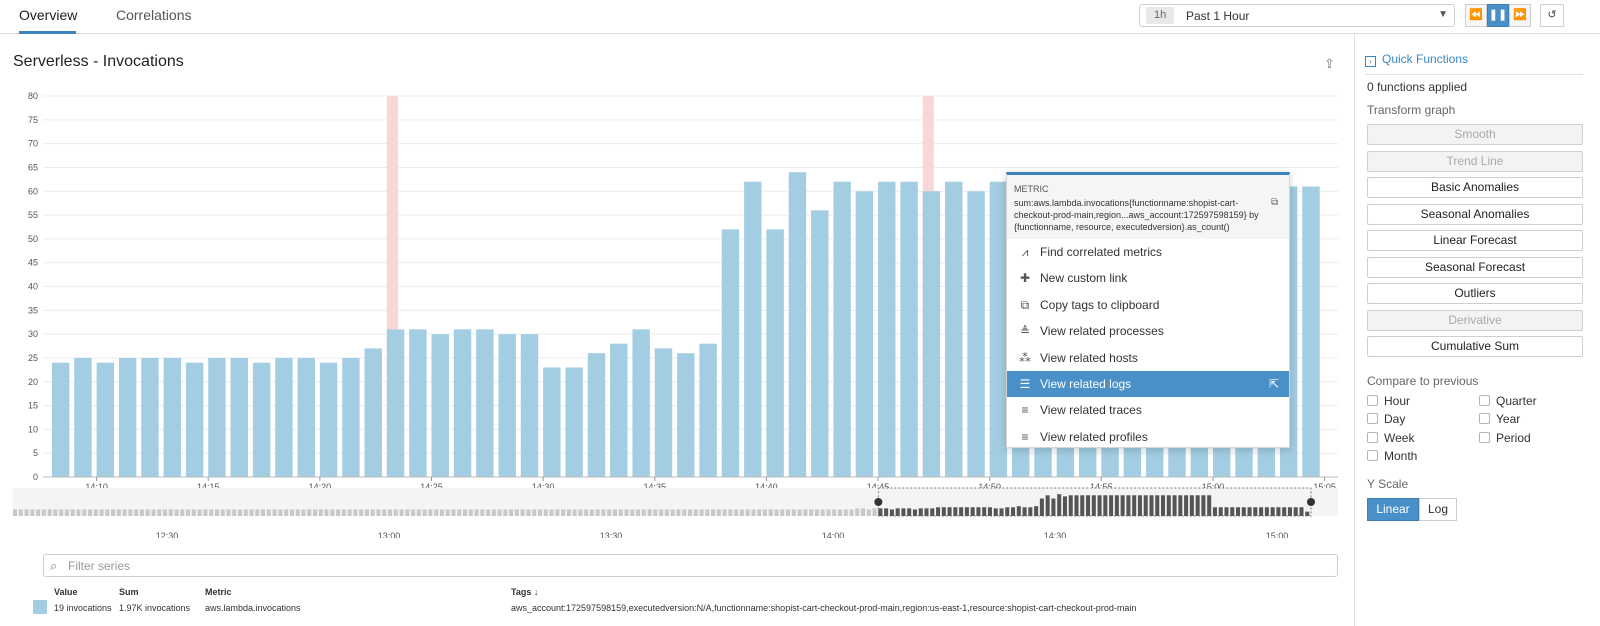 Image resolution: width=1600 pixels, height=626 pixels. I want to click on menu-item-copy-tags-to-clipboard: ⧉ Copy tags to clipboard, so click(1148, 305).